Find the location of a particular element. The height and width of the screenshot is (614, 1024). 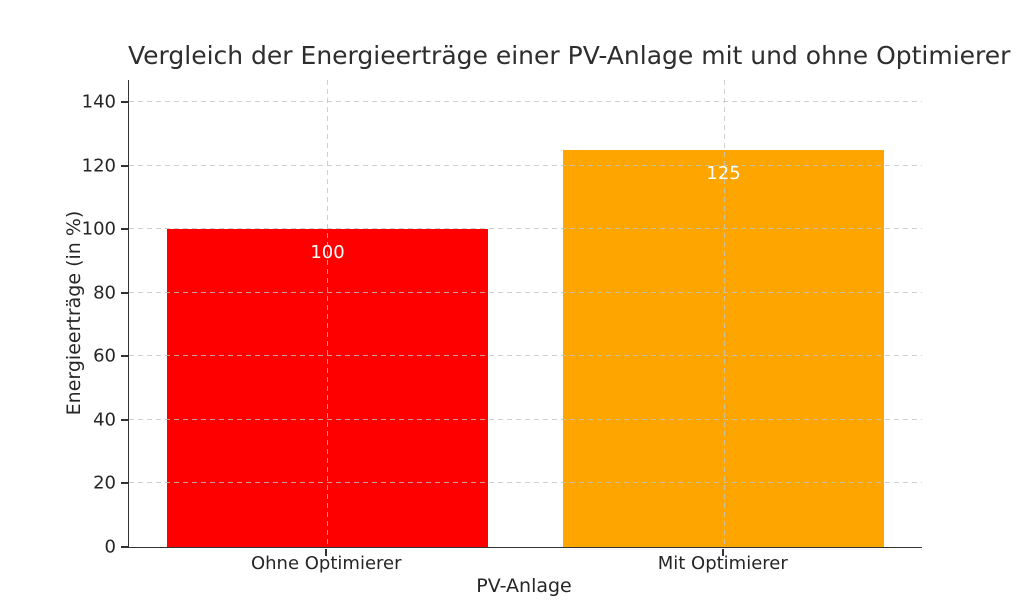

y-tick-label: 20 is located at coordinates (104, 483).